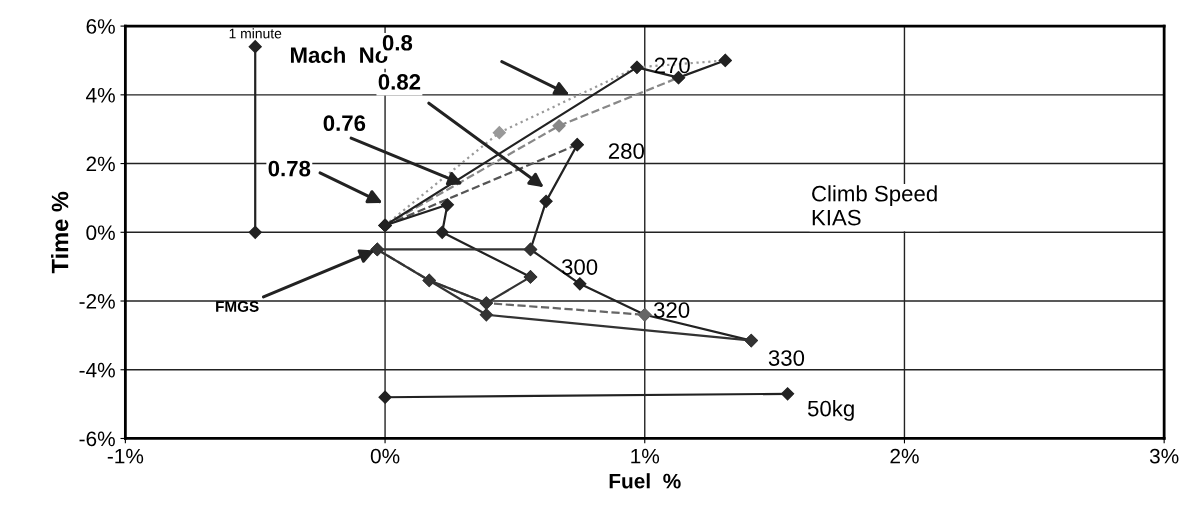 Image resolution: width=1194 pixels, height=522 pixels. What do you see at coordinates (97, 370) in the screenshot?
I see `y-tick-label: -4%` at bounding box center [97, 370].